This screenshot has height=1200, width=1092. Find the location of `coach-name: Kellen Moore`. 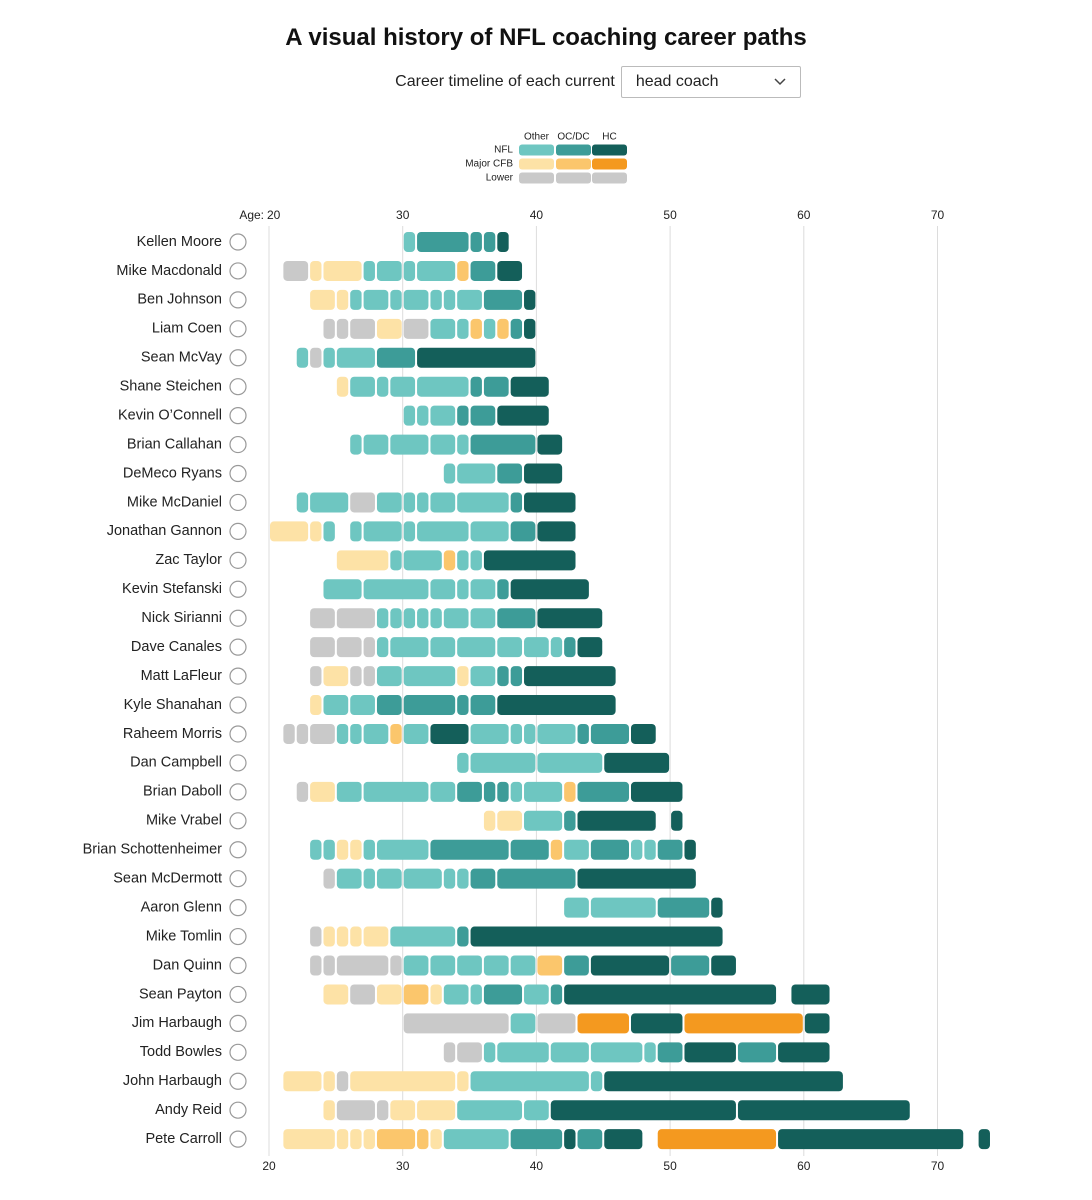

coach-name: Kellen Moore is located at coordinates (179, 242).